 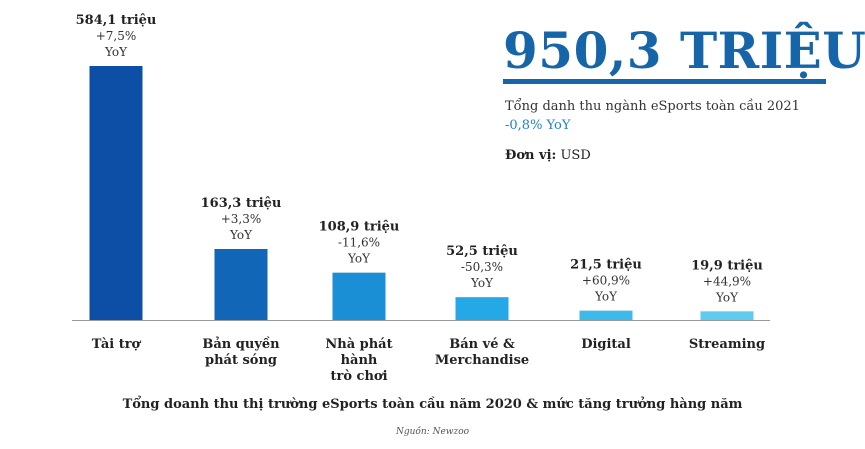 What do you see at coordinates (482, 267) in the screenshot?
I see `change-label-3: -50,3%` at bounding box center [482, 267].